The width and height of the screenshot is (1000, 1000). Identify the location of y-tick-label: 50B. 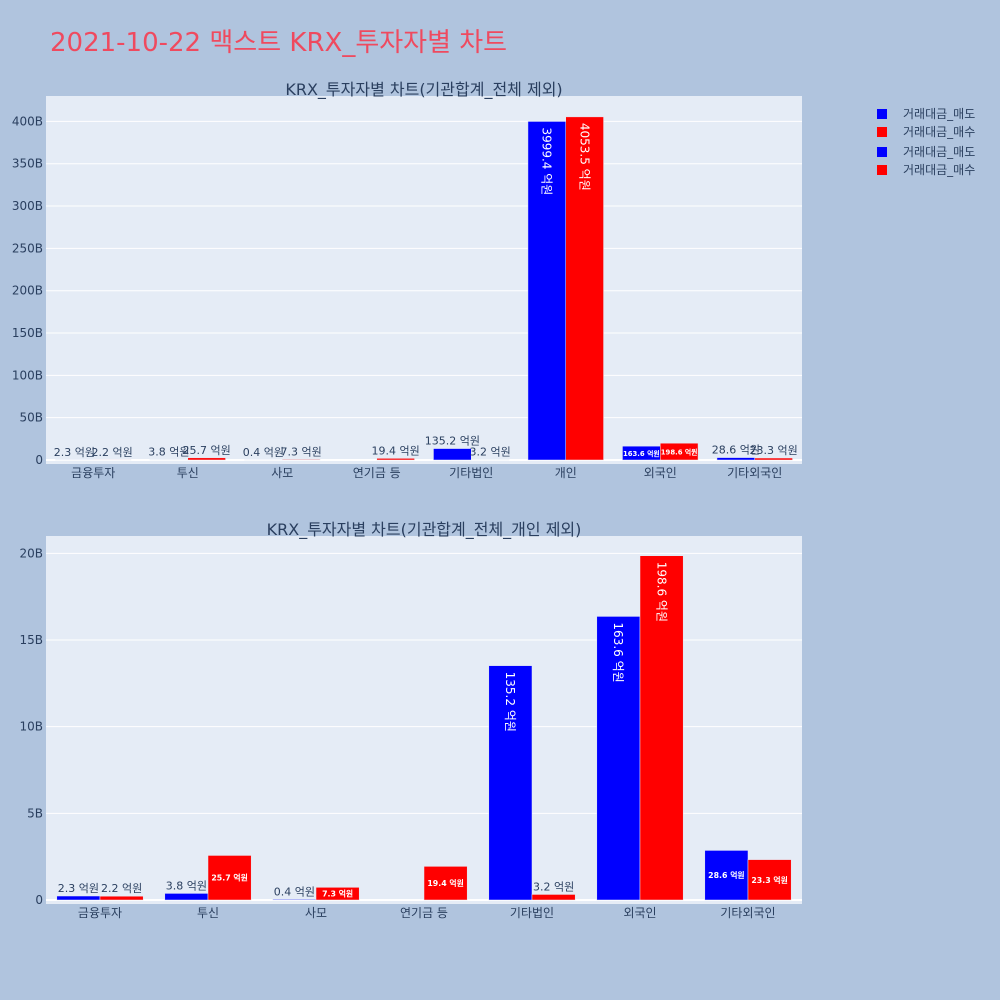
(31, 418).